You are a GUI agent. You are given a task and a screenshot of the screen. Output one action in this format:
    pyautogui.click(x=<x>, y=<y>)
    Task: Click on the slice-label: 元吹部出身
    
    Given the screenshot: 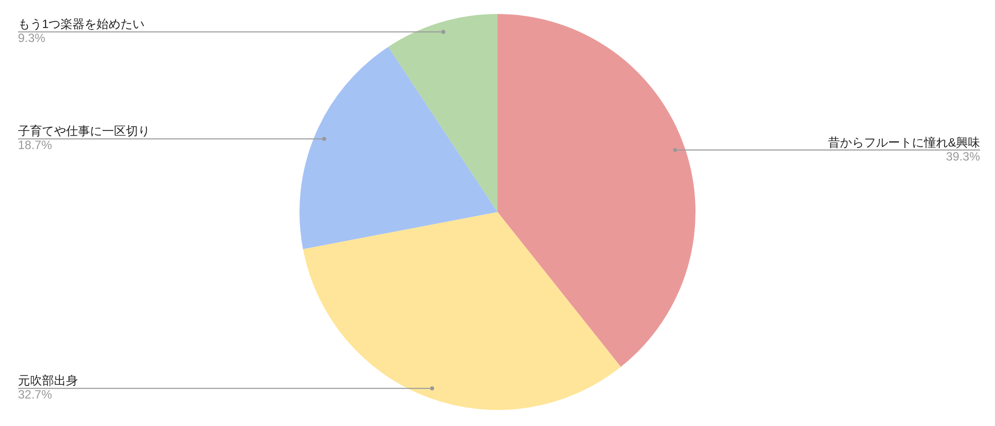 What is the action you would take?
    pyautogui.click(x=48, y=381)
    